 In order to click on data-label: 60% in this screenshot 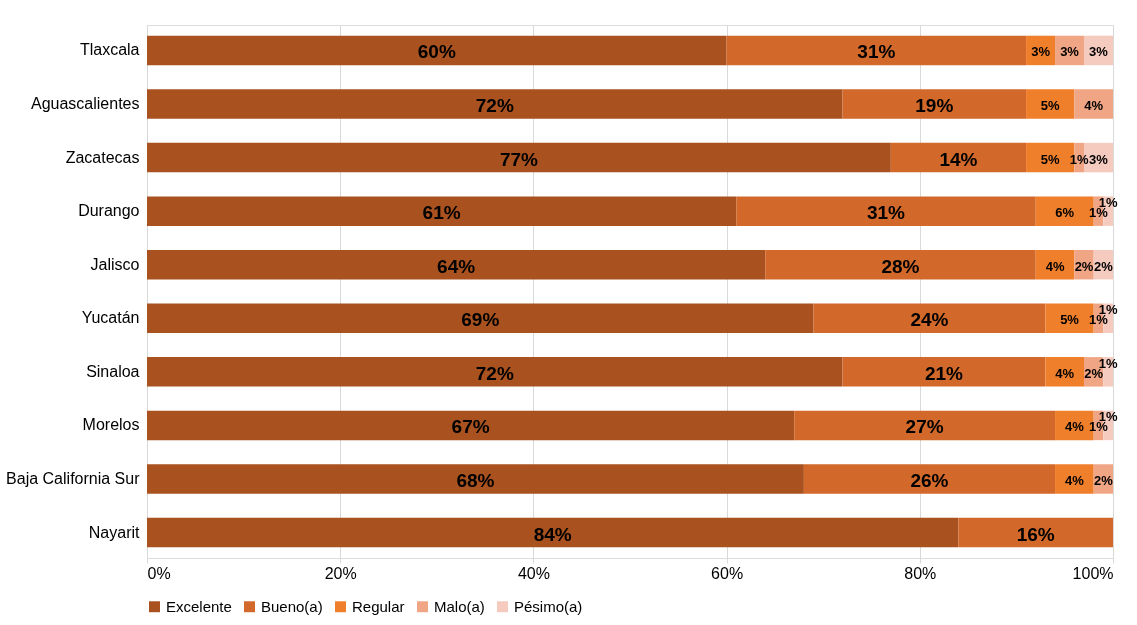, I will do `click(436, 52)`.